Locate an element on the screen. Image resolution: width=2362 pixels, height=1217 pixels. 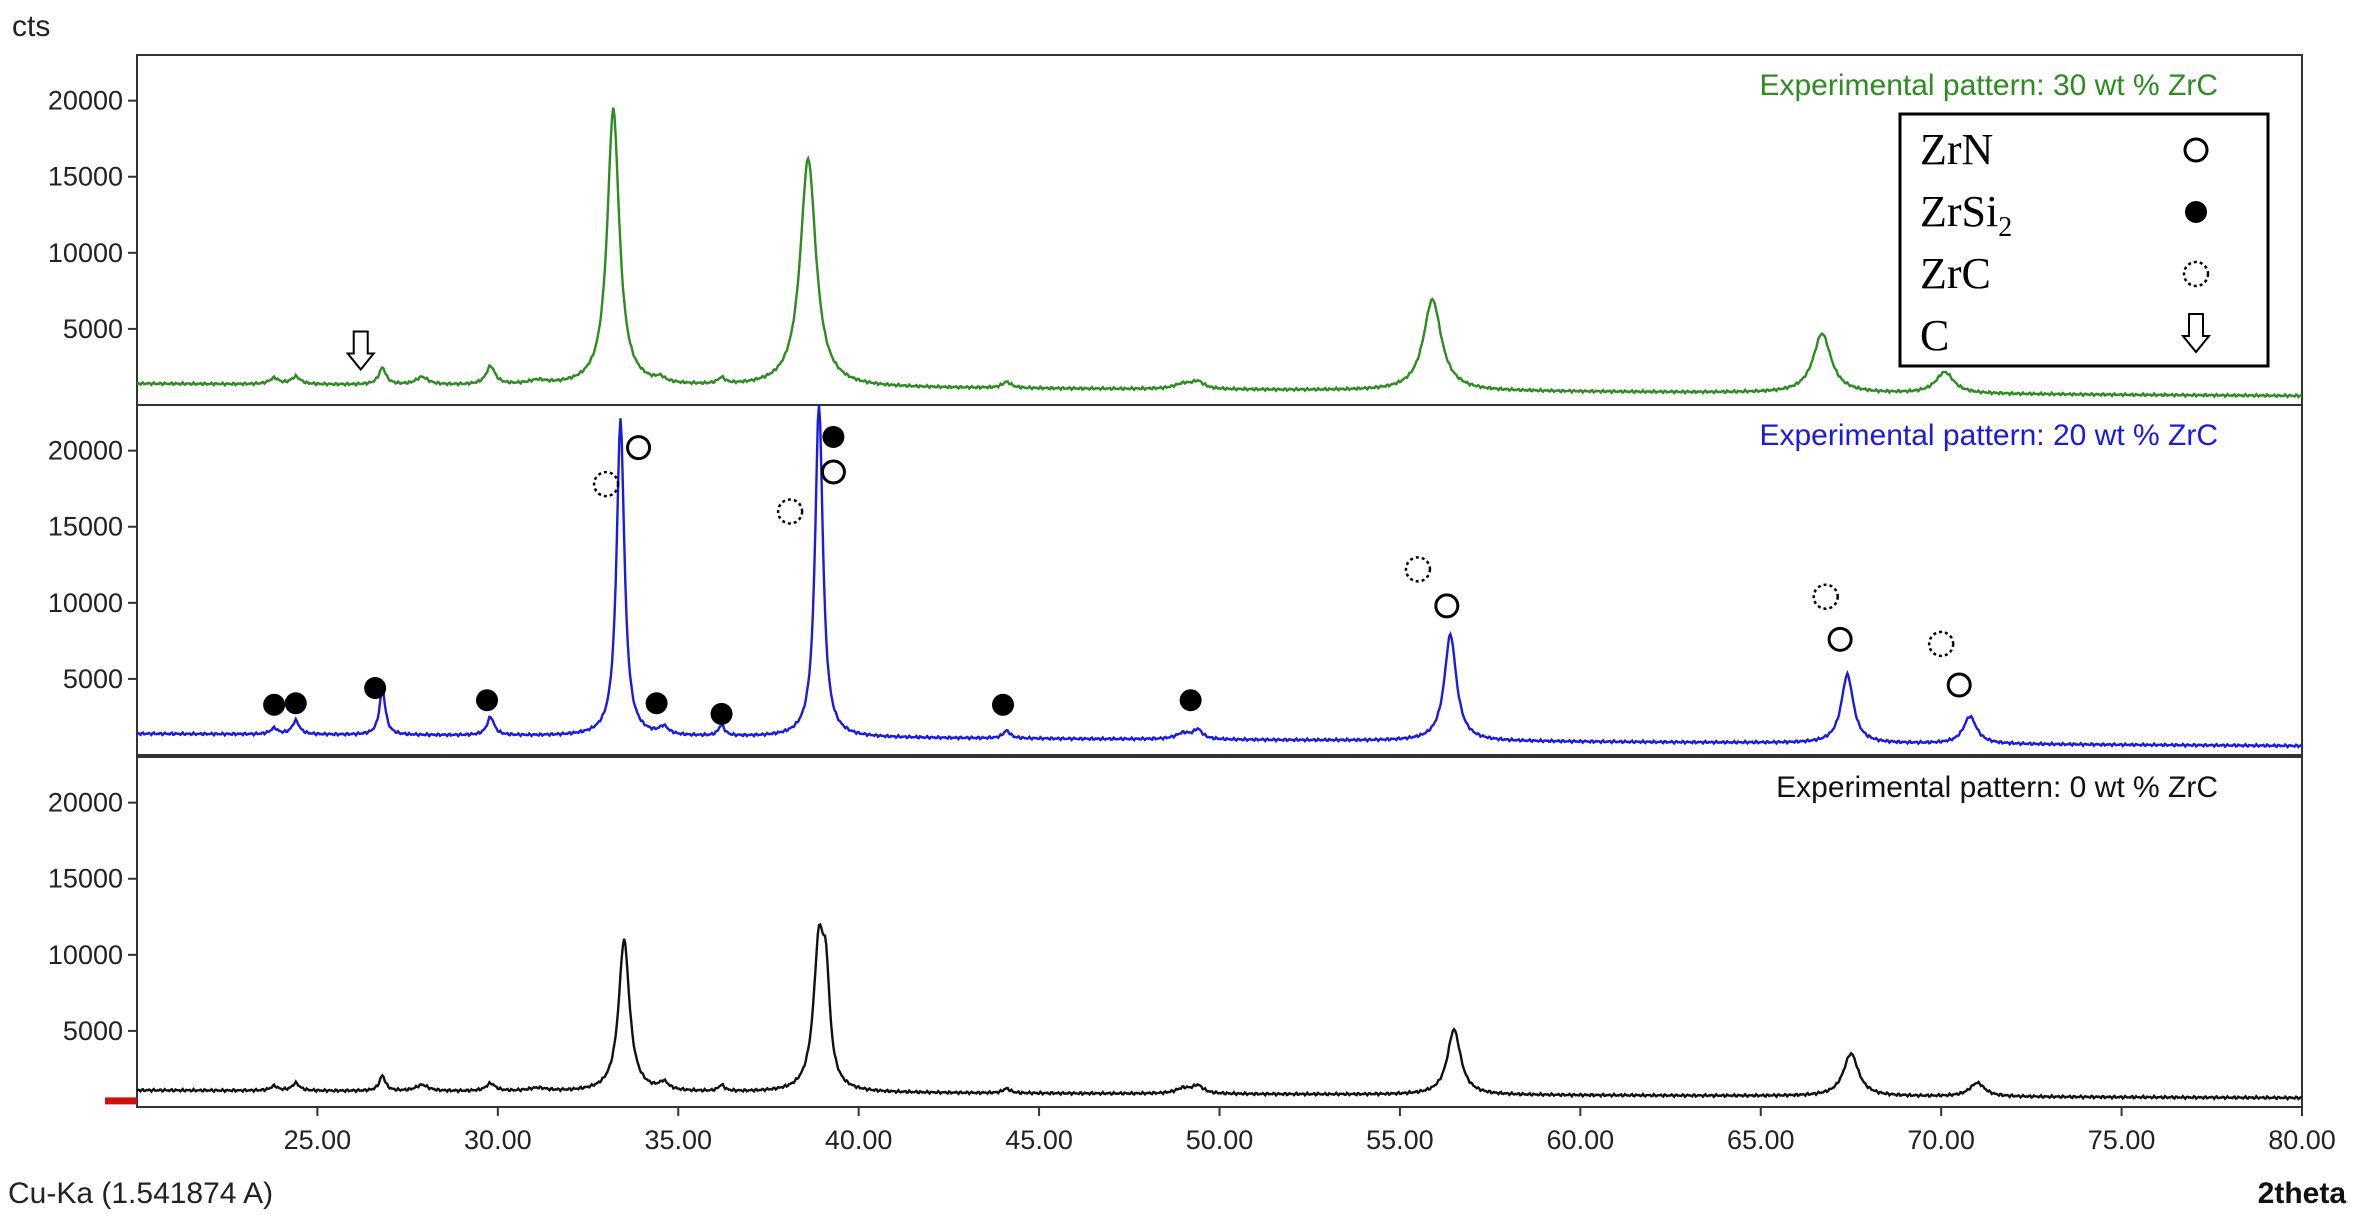
legend-symbol-zrc is located at coordinates (2196, 274).